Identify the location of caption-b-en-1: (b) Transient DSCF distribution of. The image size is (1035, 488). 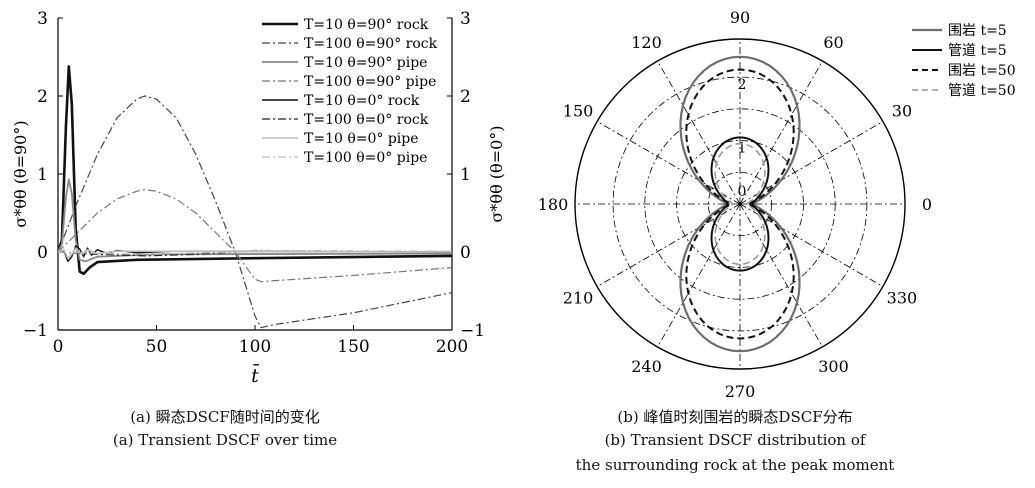
(735, 440).